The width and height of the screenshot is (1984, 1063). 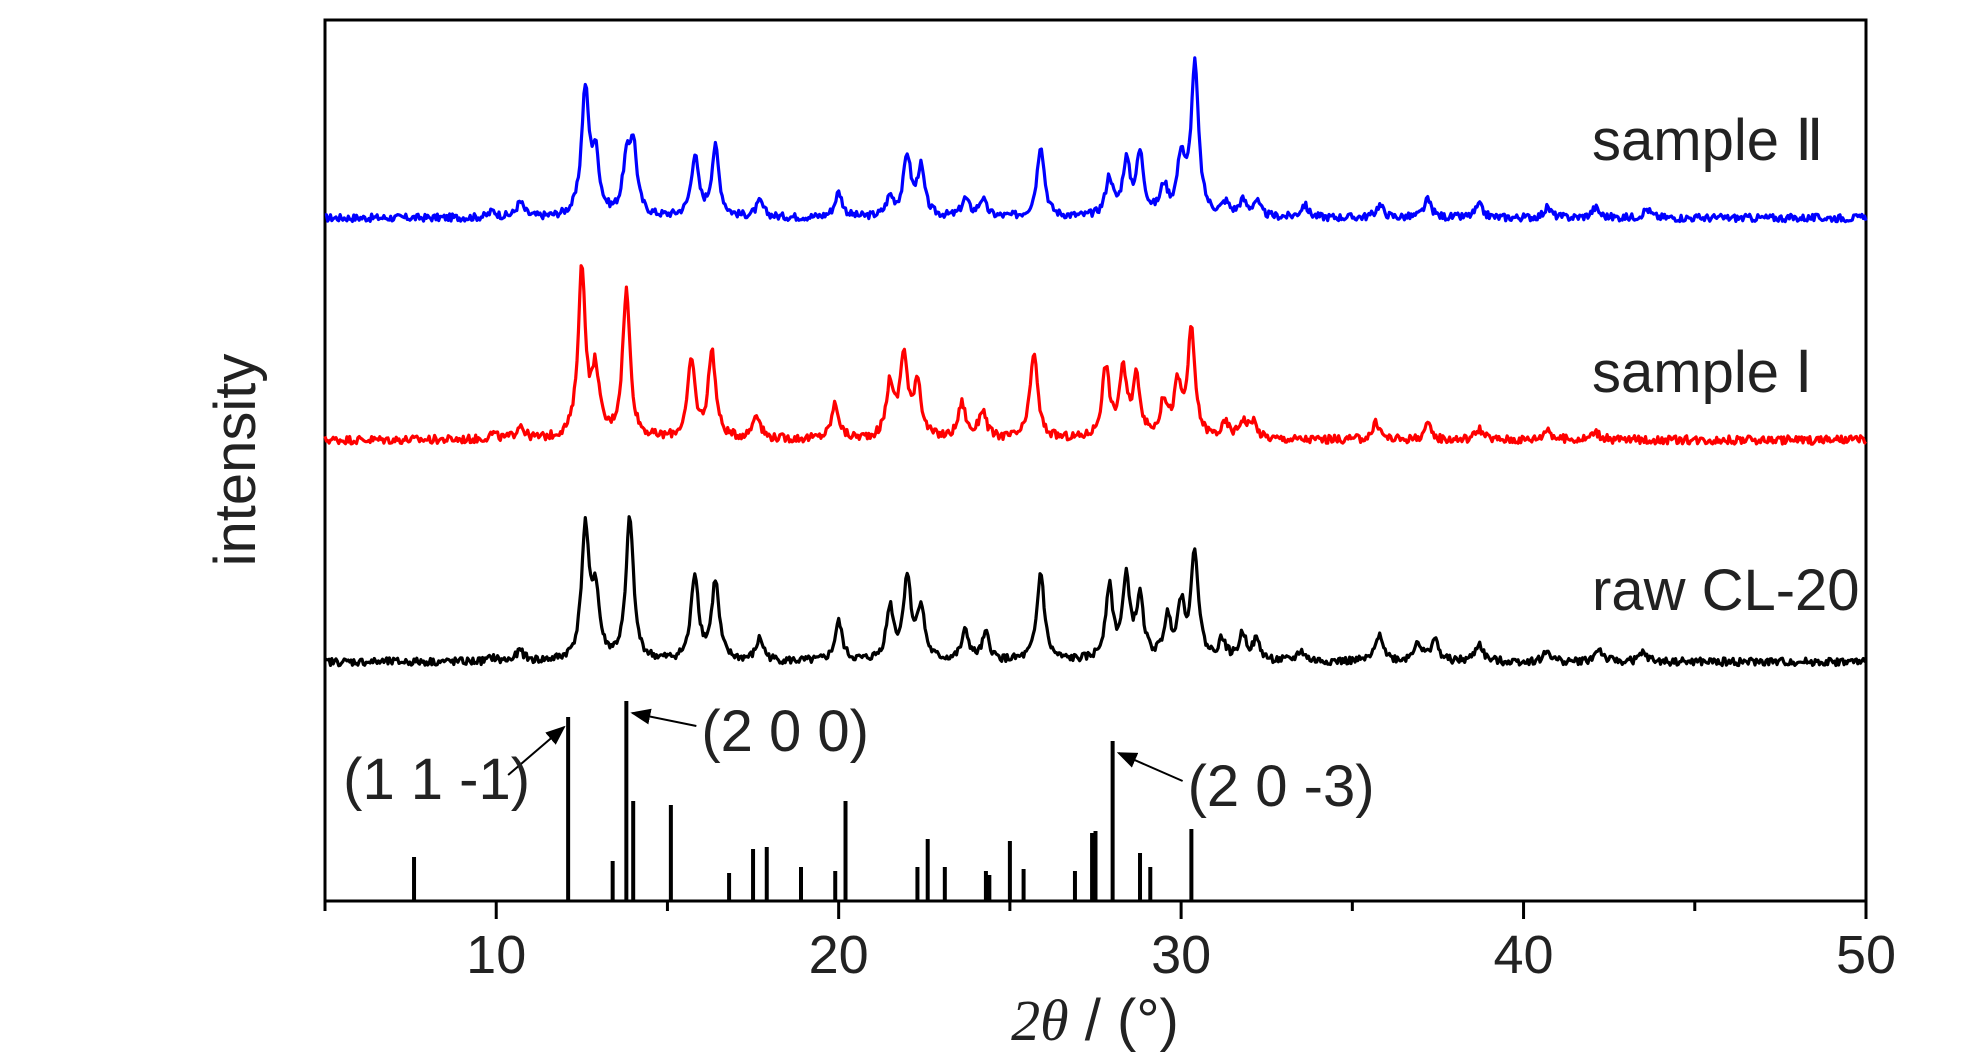 I want to click on x-axis-title: 2θ / (°), so click(x=1095, y=1020).